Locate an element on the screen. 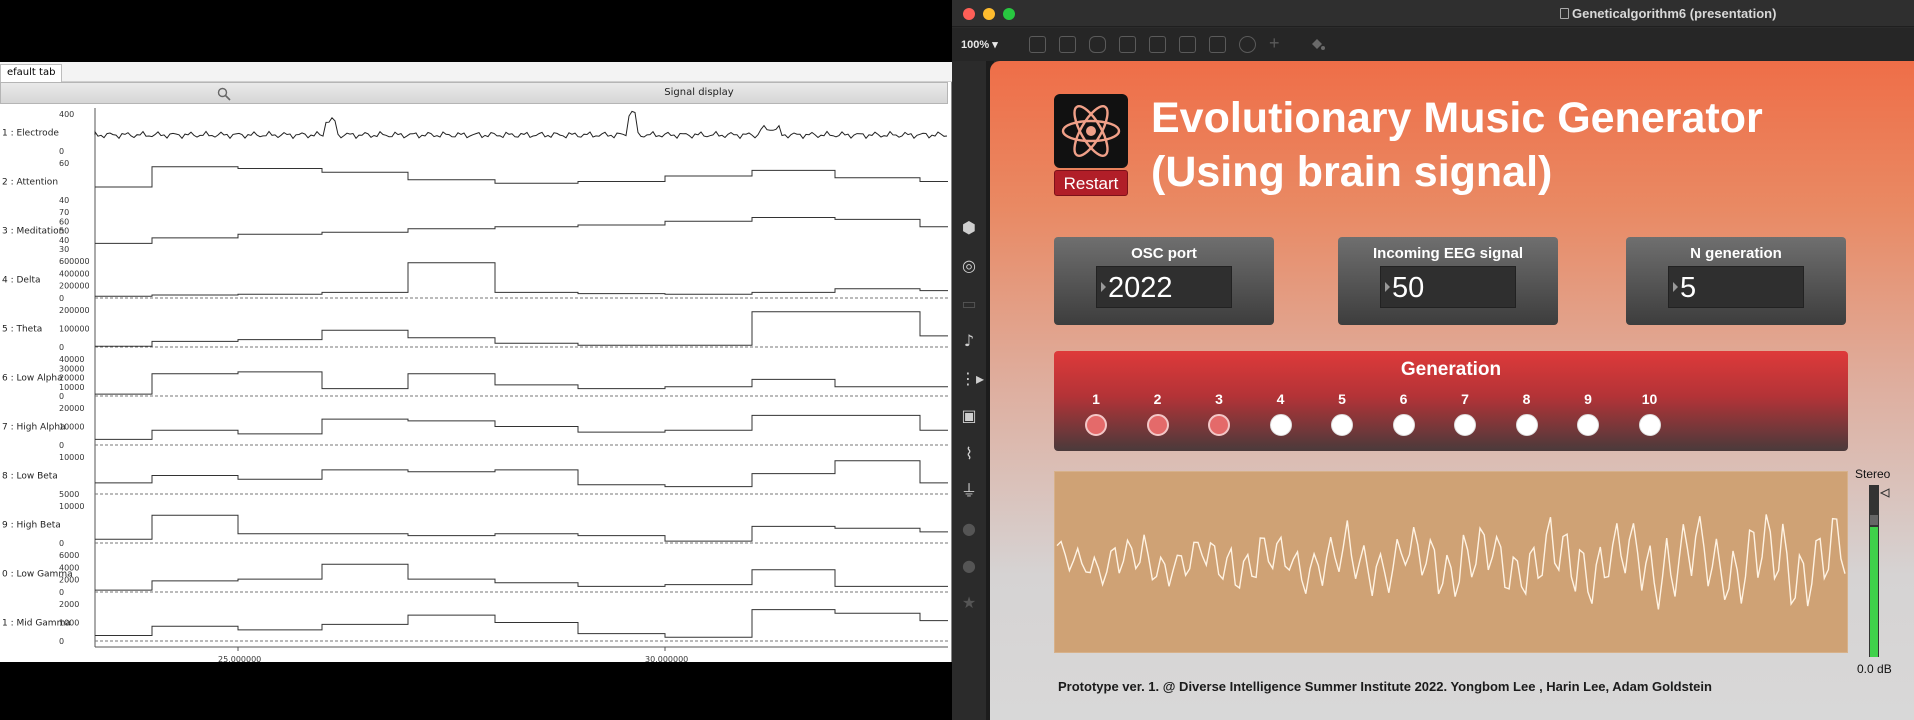 Image resolution: width=1914 pixels, height=720 pixels. channel-label: 5 : Theta is located at coordinates (22, 330).